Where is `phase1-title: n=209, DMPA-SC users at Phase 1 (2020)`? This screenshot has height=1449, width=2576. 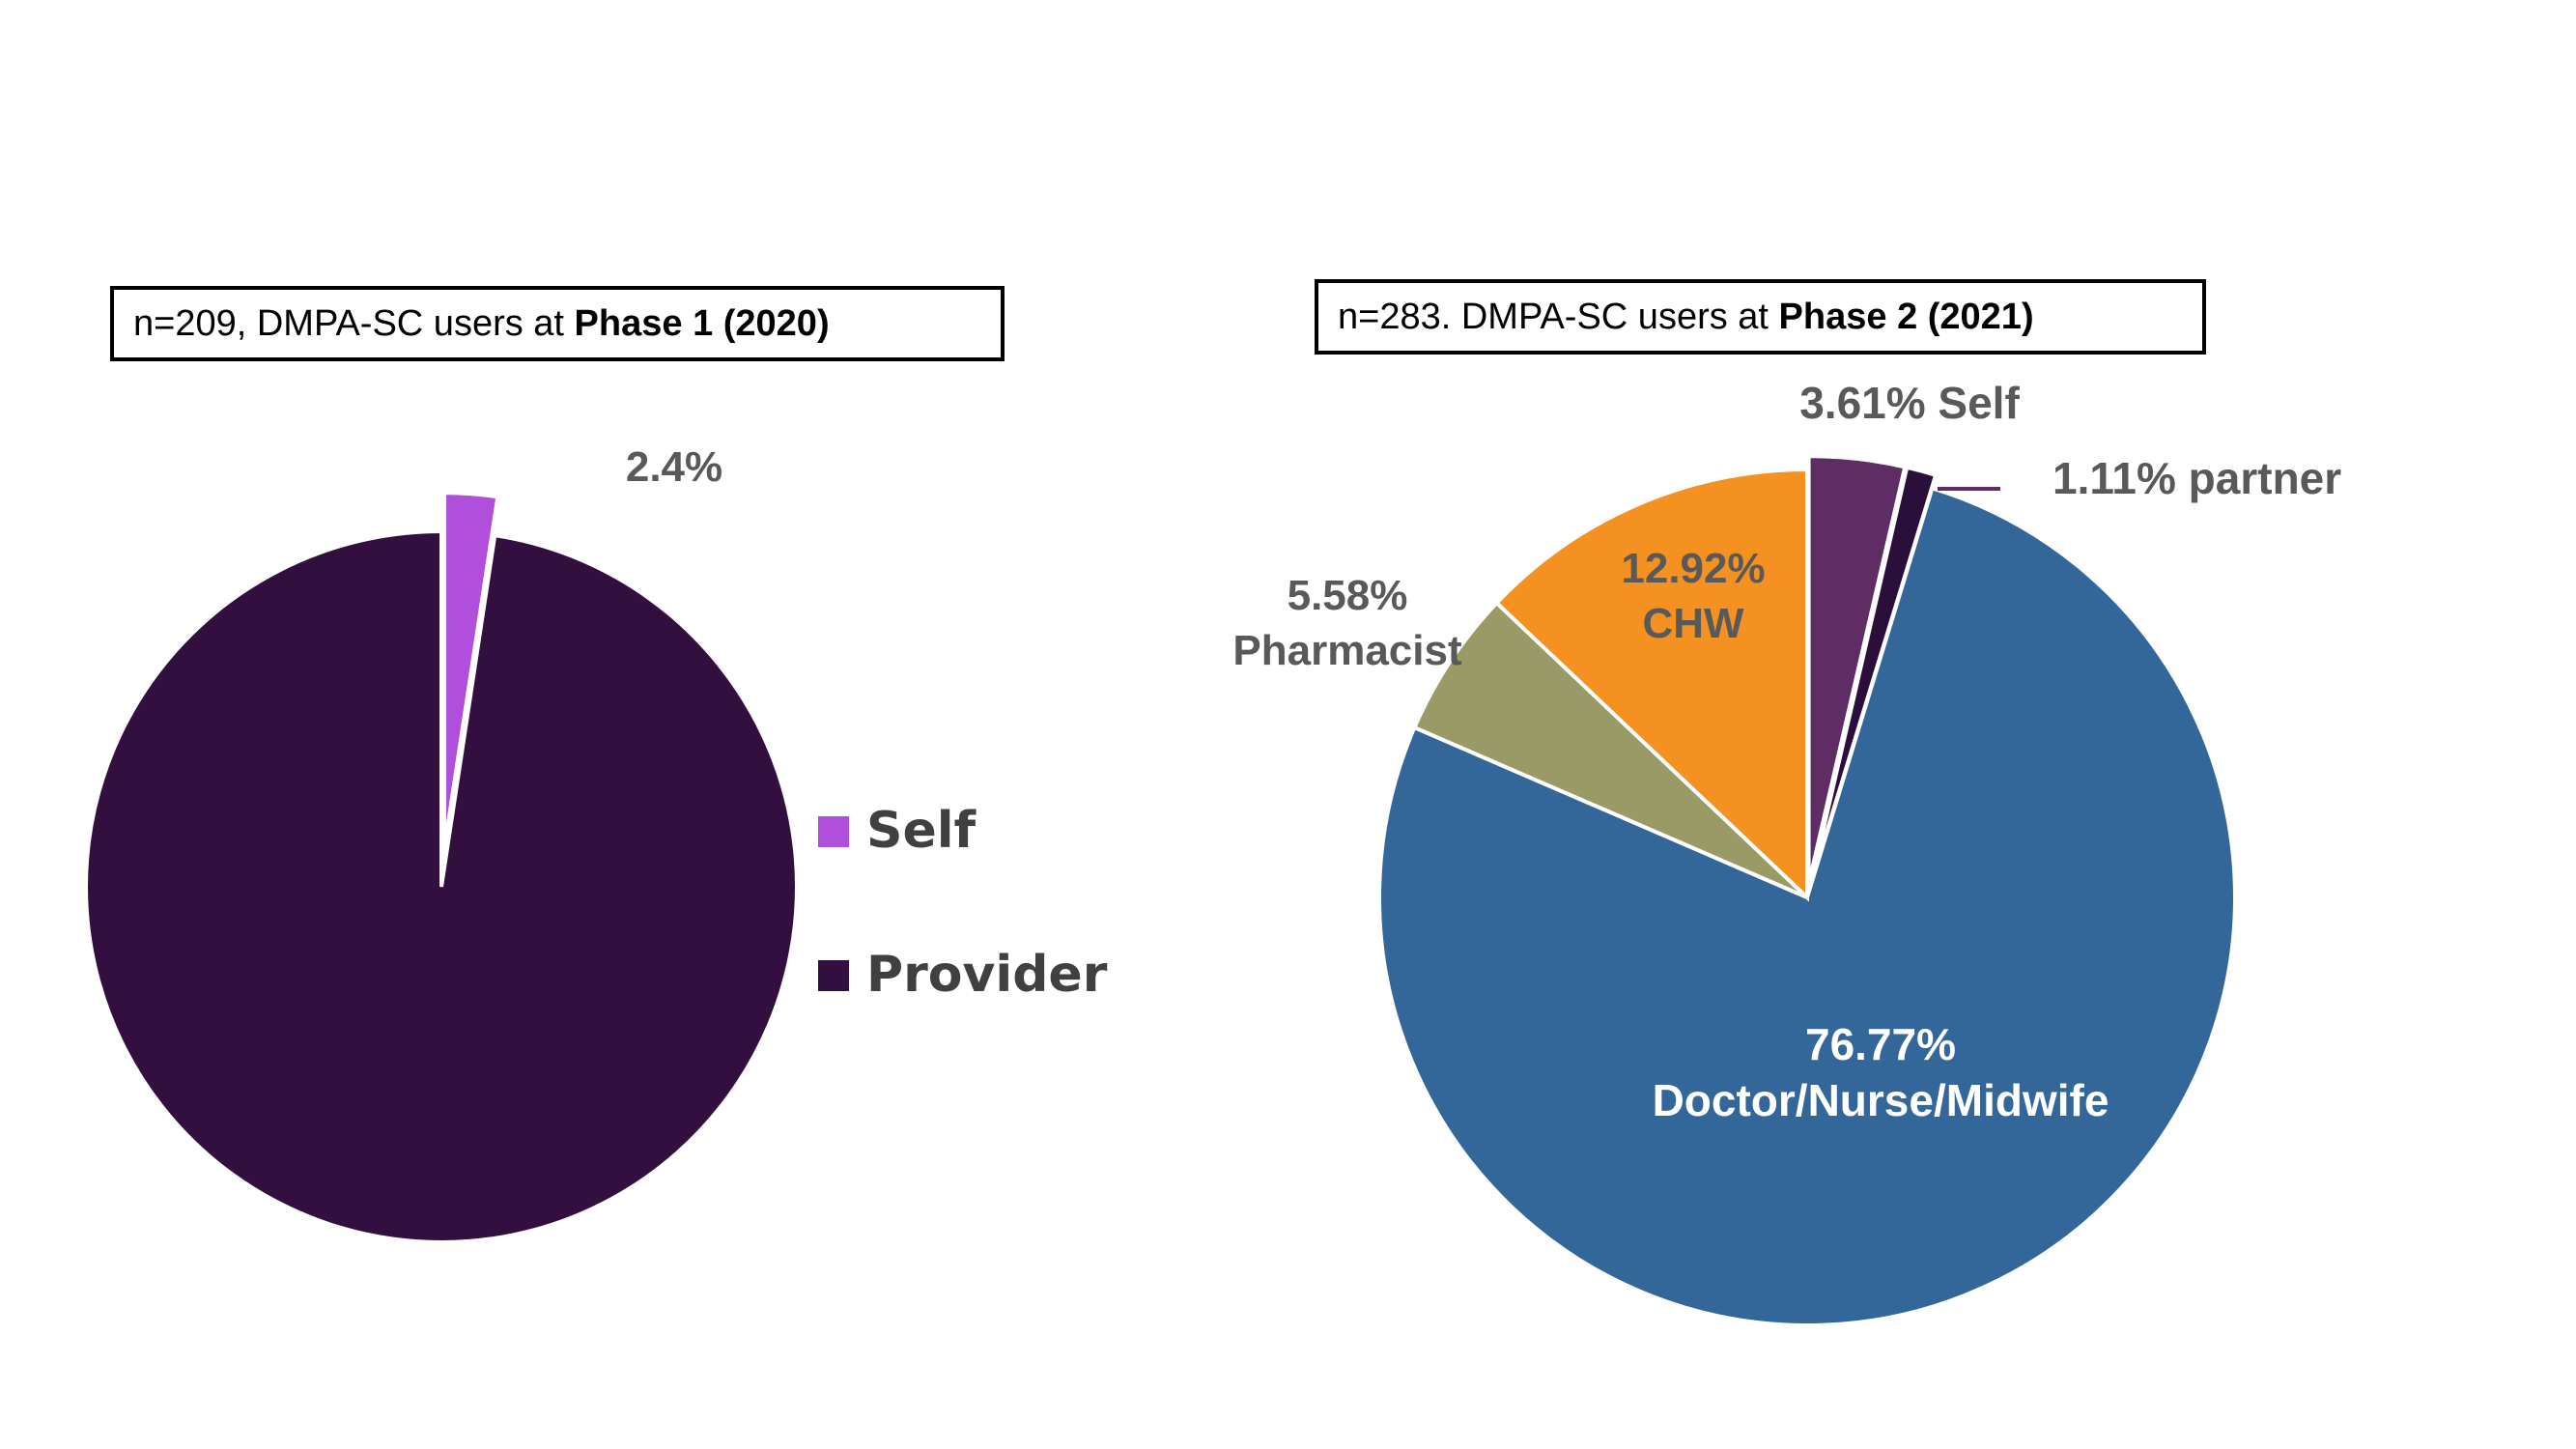
phase1-title: n=209, DMPA-SC users at Phase 1 (2020) is located at coordinates (557, 323).